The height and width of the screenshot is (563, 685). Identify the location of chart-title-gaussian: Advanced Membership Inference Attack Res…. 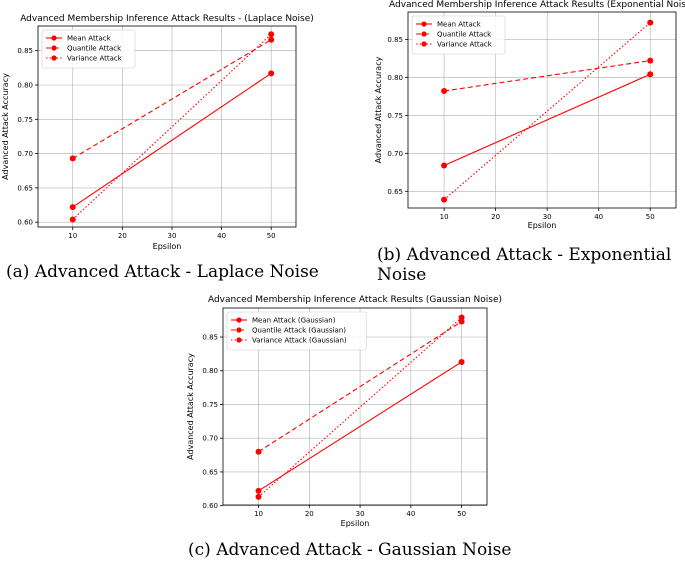
(355, 300).